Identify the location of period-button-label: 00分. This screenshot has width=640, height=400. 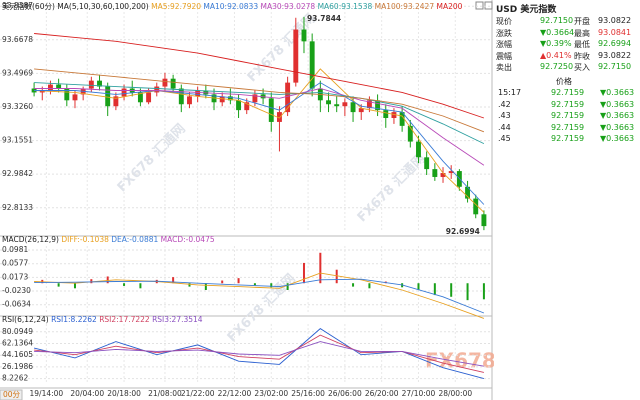
(12, 394).